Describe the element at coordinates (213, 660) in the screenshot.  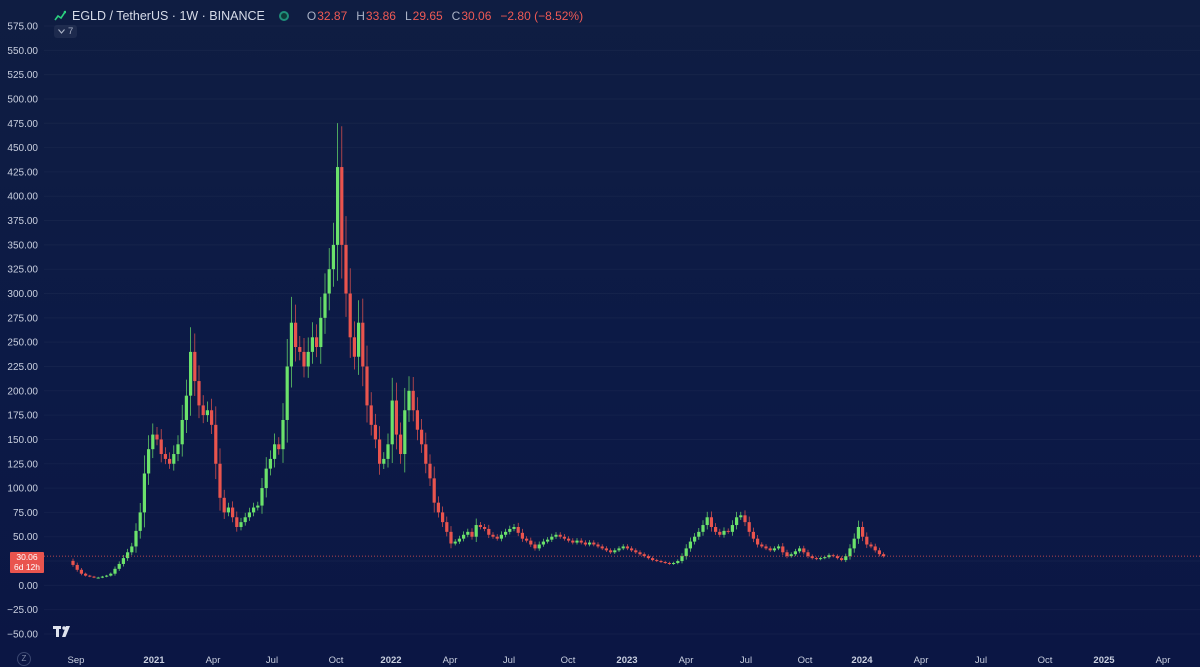
I see `x-tick-label: Apr` at that location.